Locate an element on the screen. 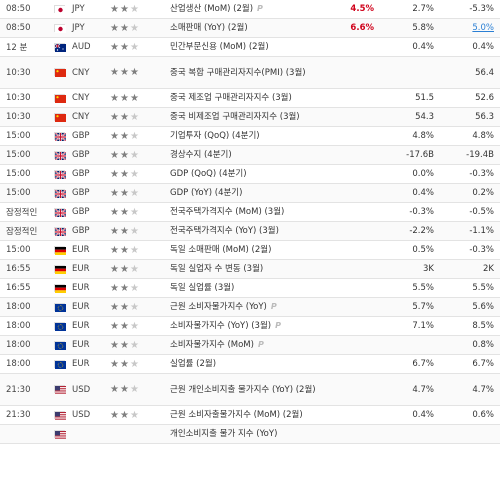  event-name: 소비자물가지수 (YoY) (3월) P is located at coordinates (243, 326).